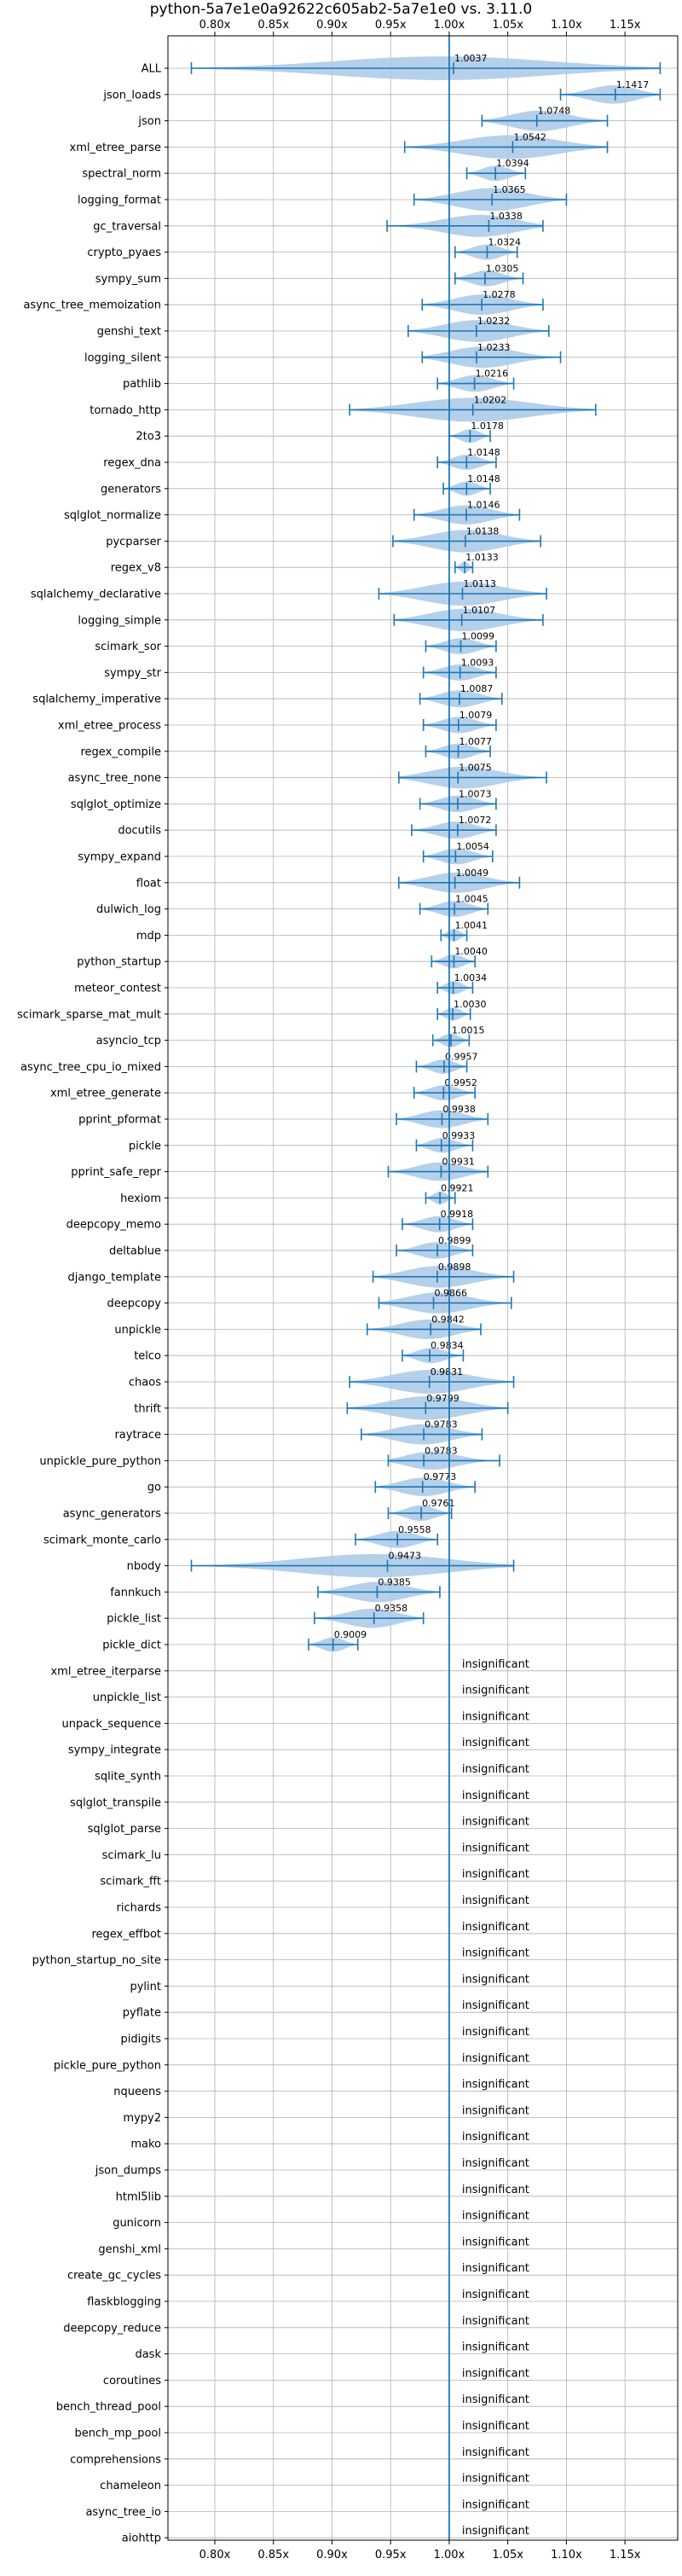 This screenshot has height=2576, width=682. What do you see at coordinates (114, 778) in the screenshot?
I see `benchmark-label: async_tree_none` at bounding box center [114, 778].